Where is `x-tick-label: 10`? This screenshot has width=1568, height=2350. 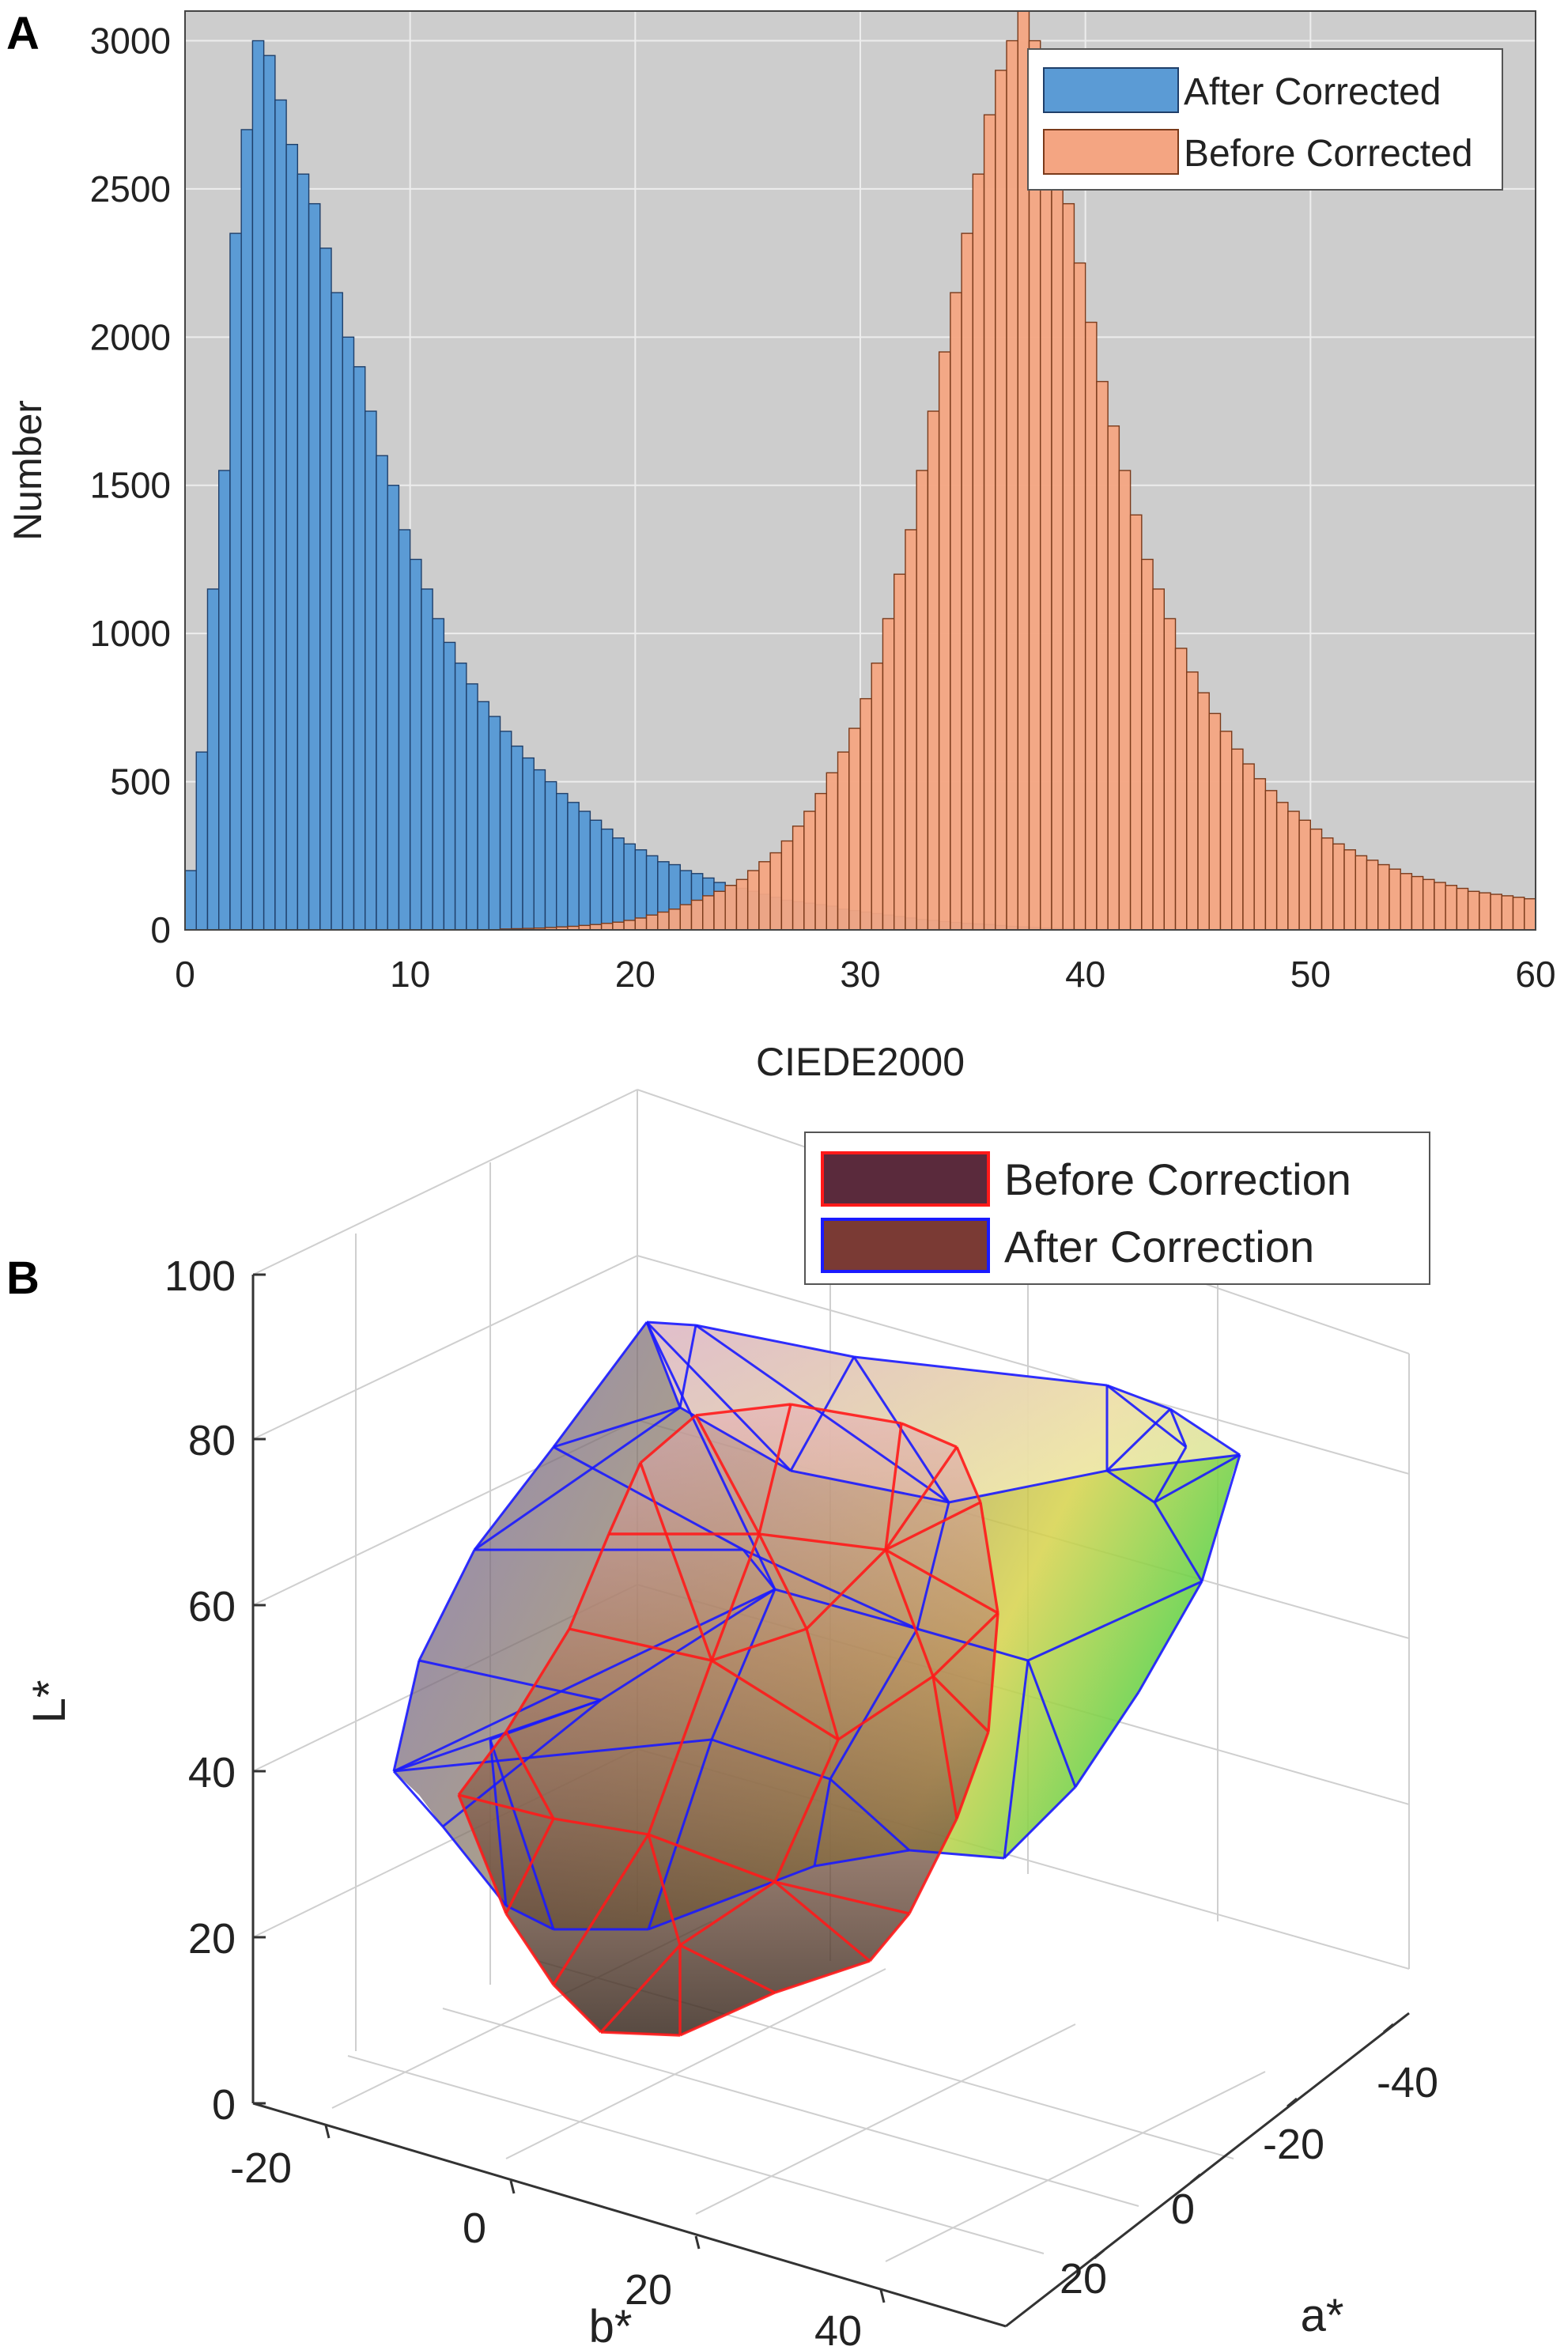
x-tick-label: 10 is located at coordinates (410, 975).